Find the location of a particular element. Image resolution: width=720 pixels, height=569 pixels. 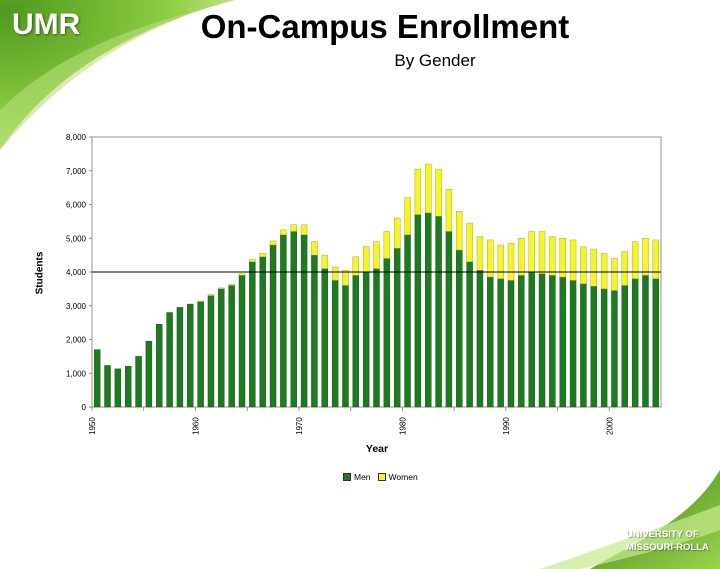

y-tick-label: 2,000 is located at coordinates (76, 340).